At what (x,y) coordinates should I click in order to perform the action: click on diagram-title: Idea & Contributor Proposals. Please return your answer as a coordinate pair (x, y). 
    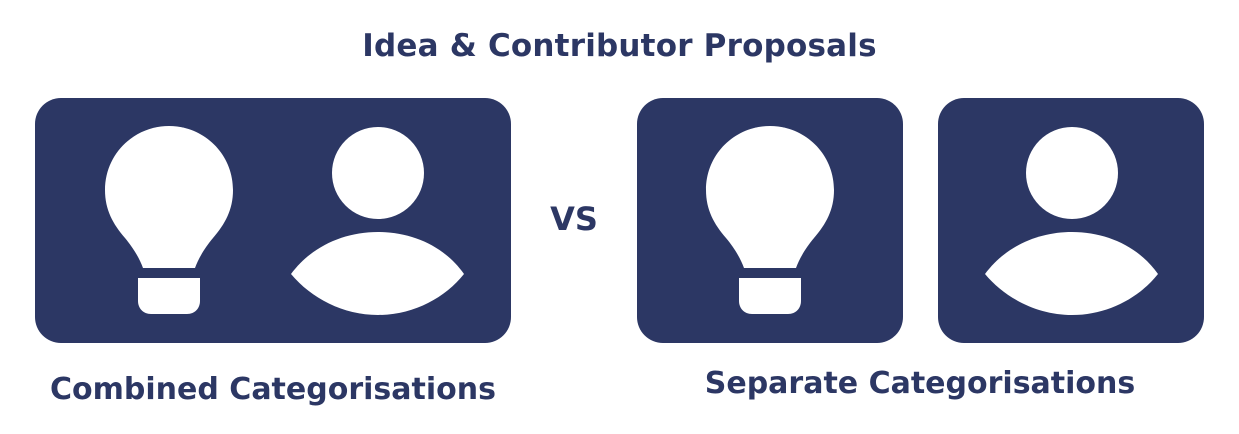
    Looking at the image, I should click on (619, 46).